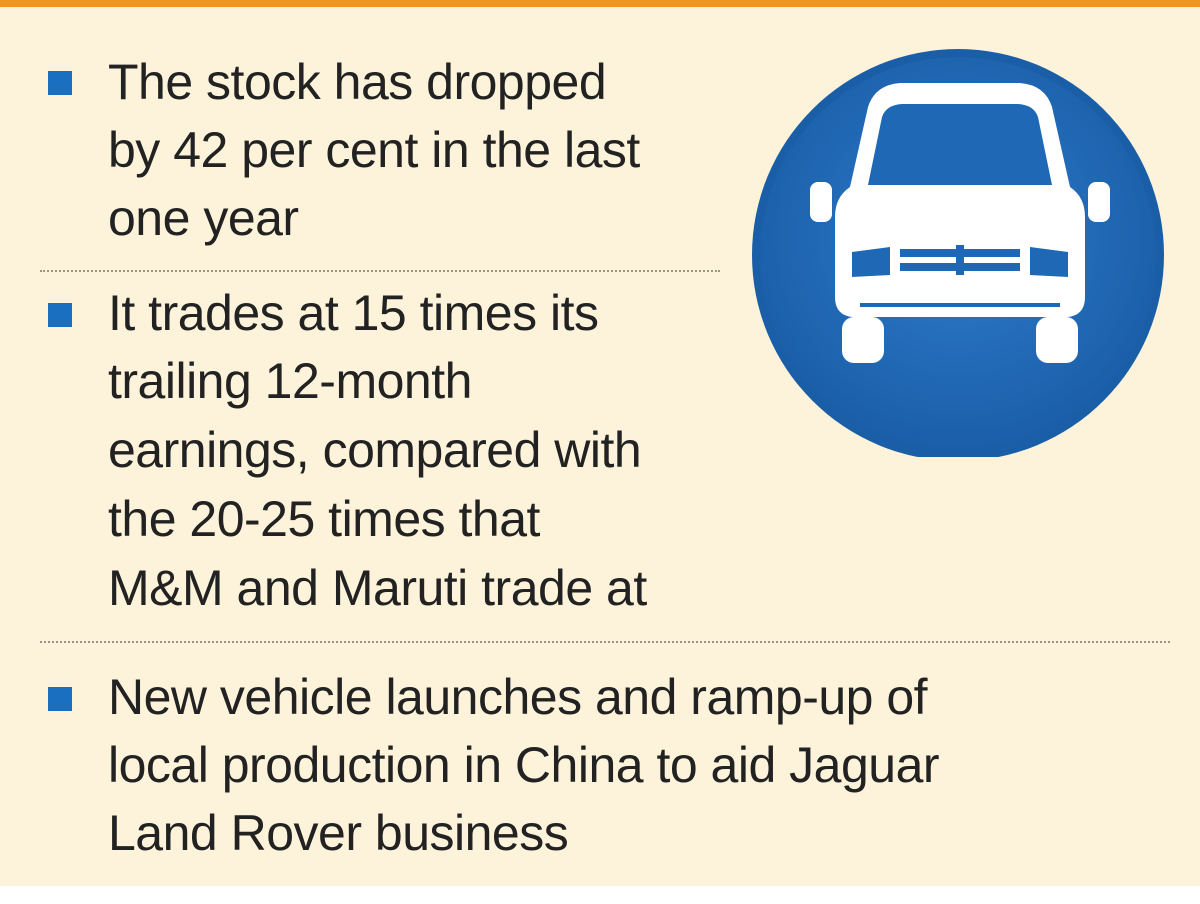 This screenshot has height=904, width=1200. What do you see at coordinates (338, 833) in the screenshot?
I see `bullet-text: Land Rover business` at bounding box center [338, 833].